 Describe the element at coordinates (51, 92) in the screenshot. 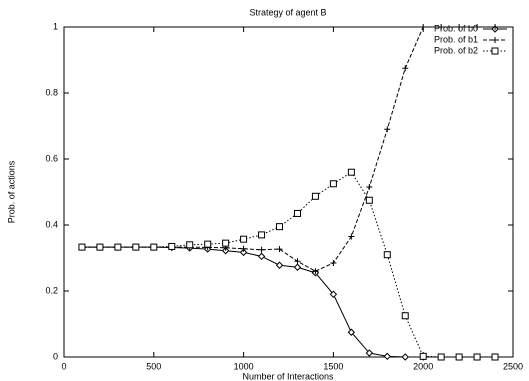

I see `y-tick-label: 0.8` at that location.